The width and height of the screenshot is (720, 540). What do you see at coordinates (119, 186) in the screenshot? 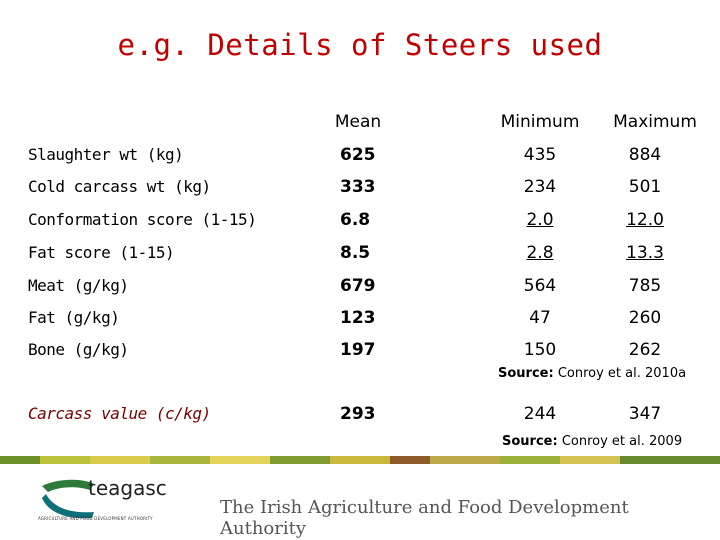
I see `row-label: Cold carcass wt (kg)` at bounding box center [119, 186].